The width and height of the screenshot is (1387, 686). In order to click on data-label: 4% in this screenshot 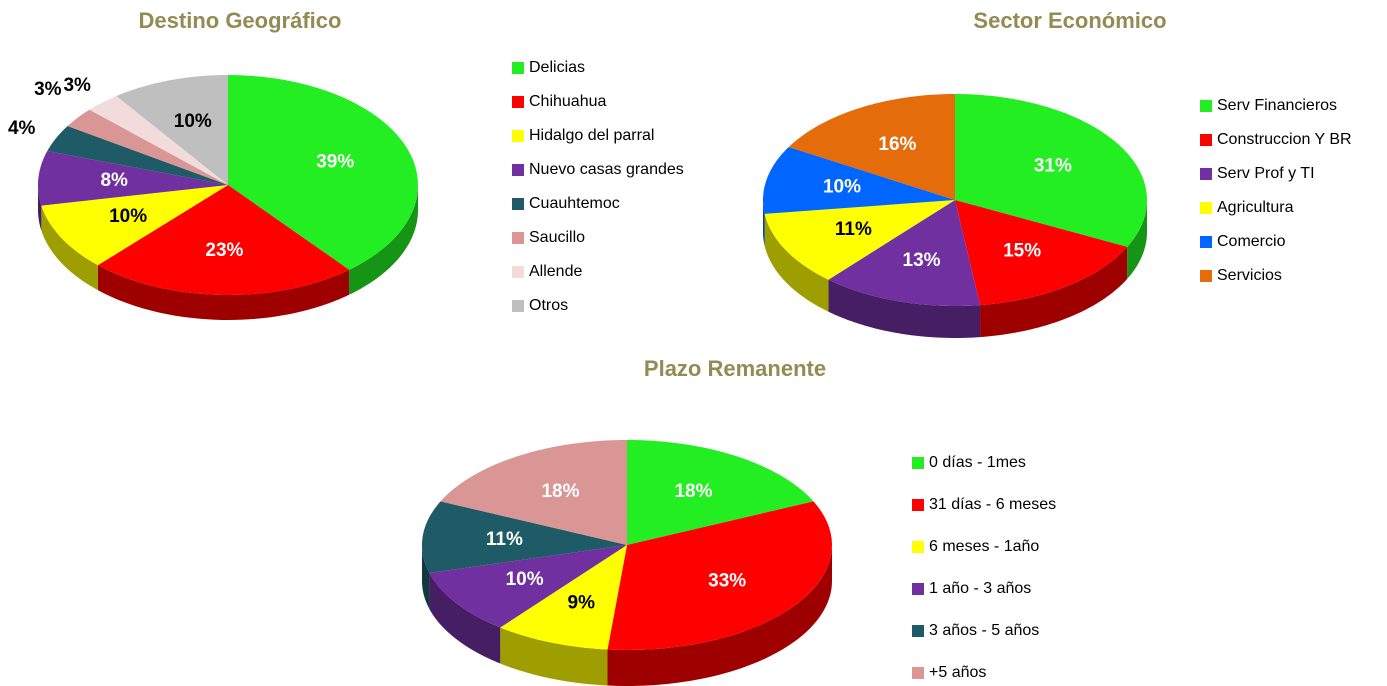, I will do `click(22, 128)`.